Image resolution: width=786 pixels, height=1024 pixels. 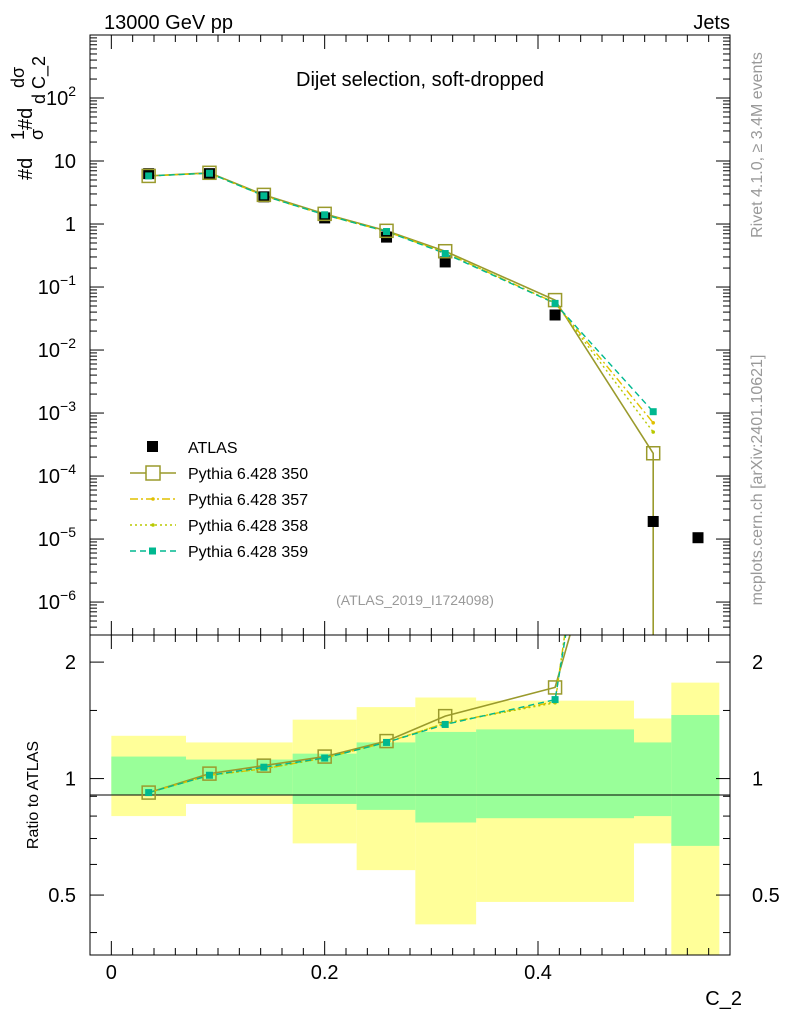 What do you see at coordinates (325, 973) in the screenshot?
I see `x-tick-label: 0.2` at bounding box center [325, 973].